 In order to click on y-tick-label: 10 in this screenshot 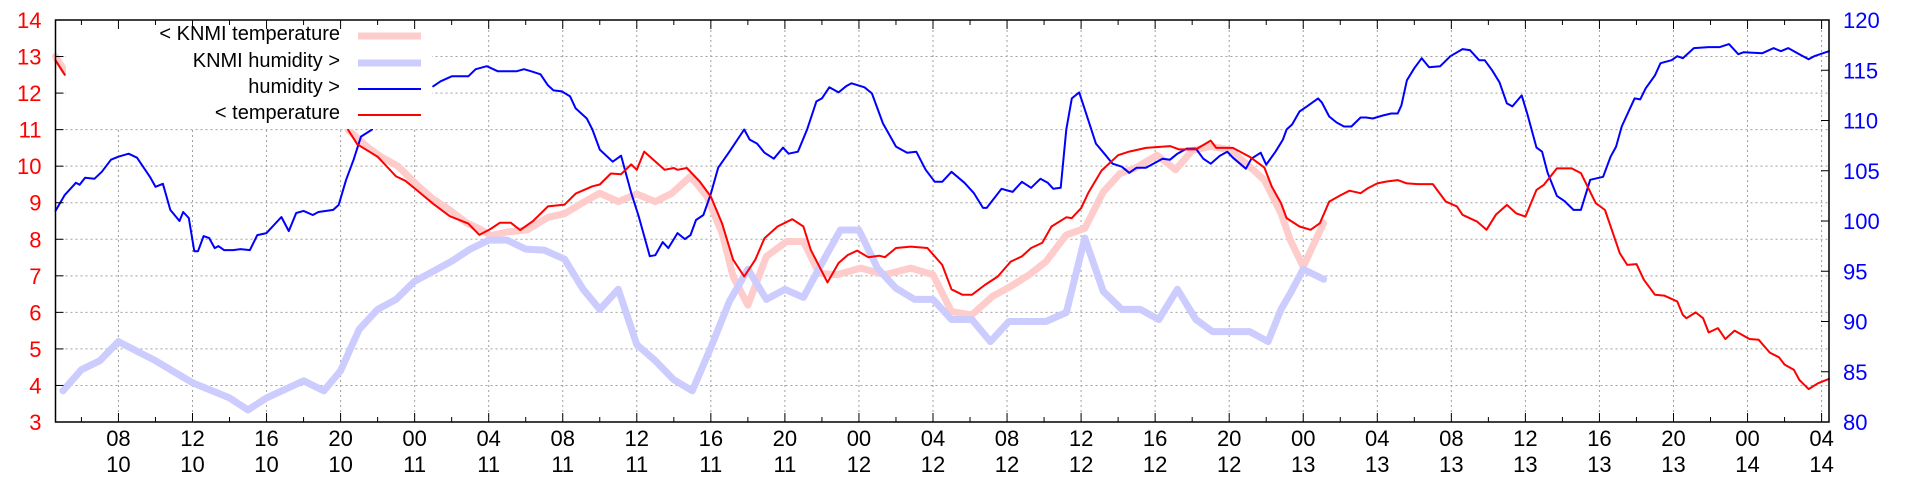, I will do `click(29, 166)`.